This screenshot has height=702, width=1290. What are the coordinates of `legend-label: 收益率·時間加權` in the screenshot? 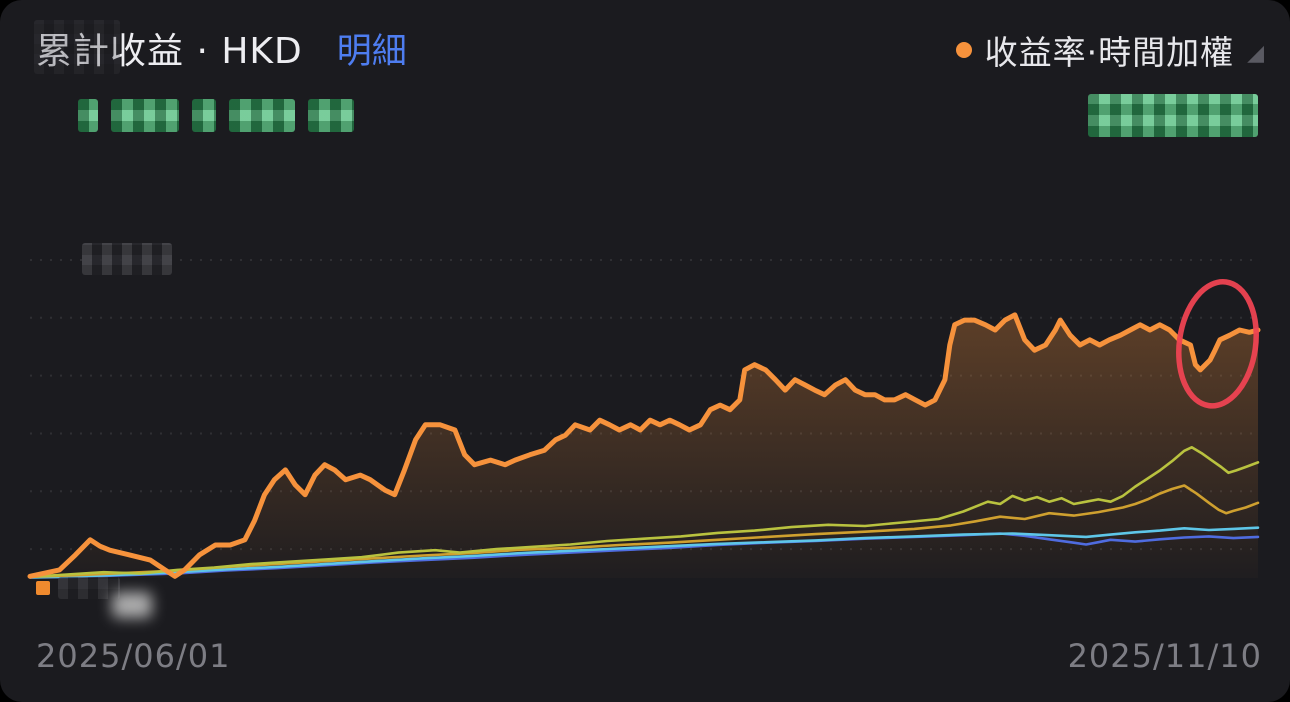 It's located at (1109, 52).